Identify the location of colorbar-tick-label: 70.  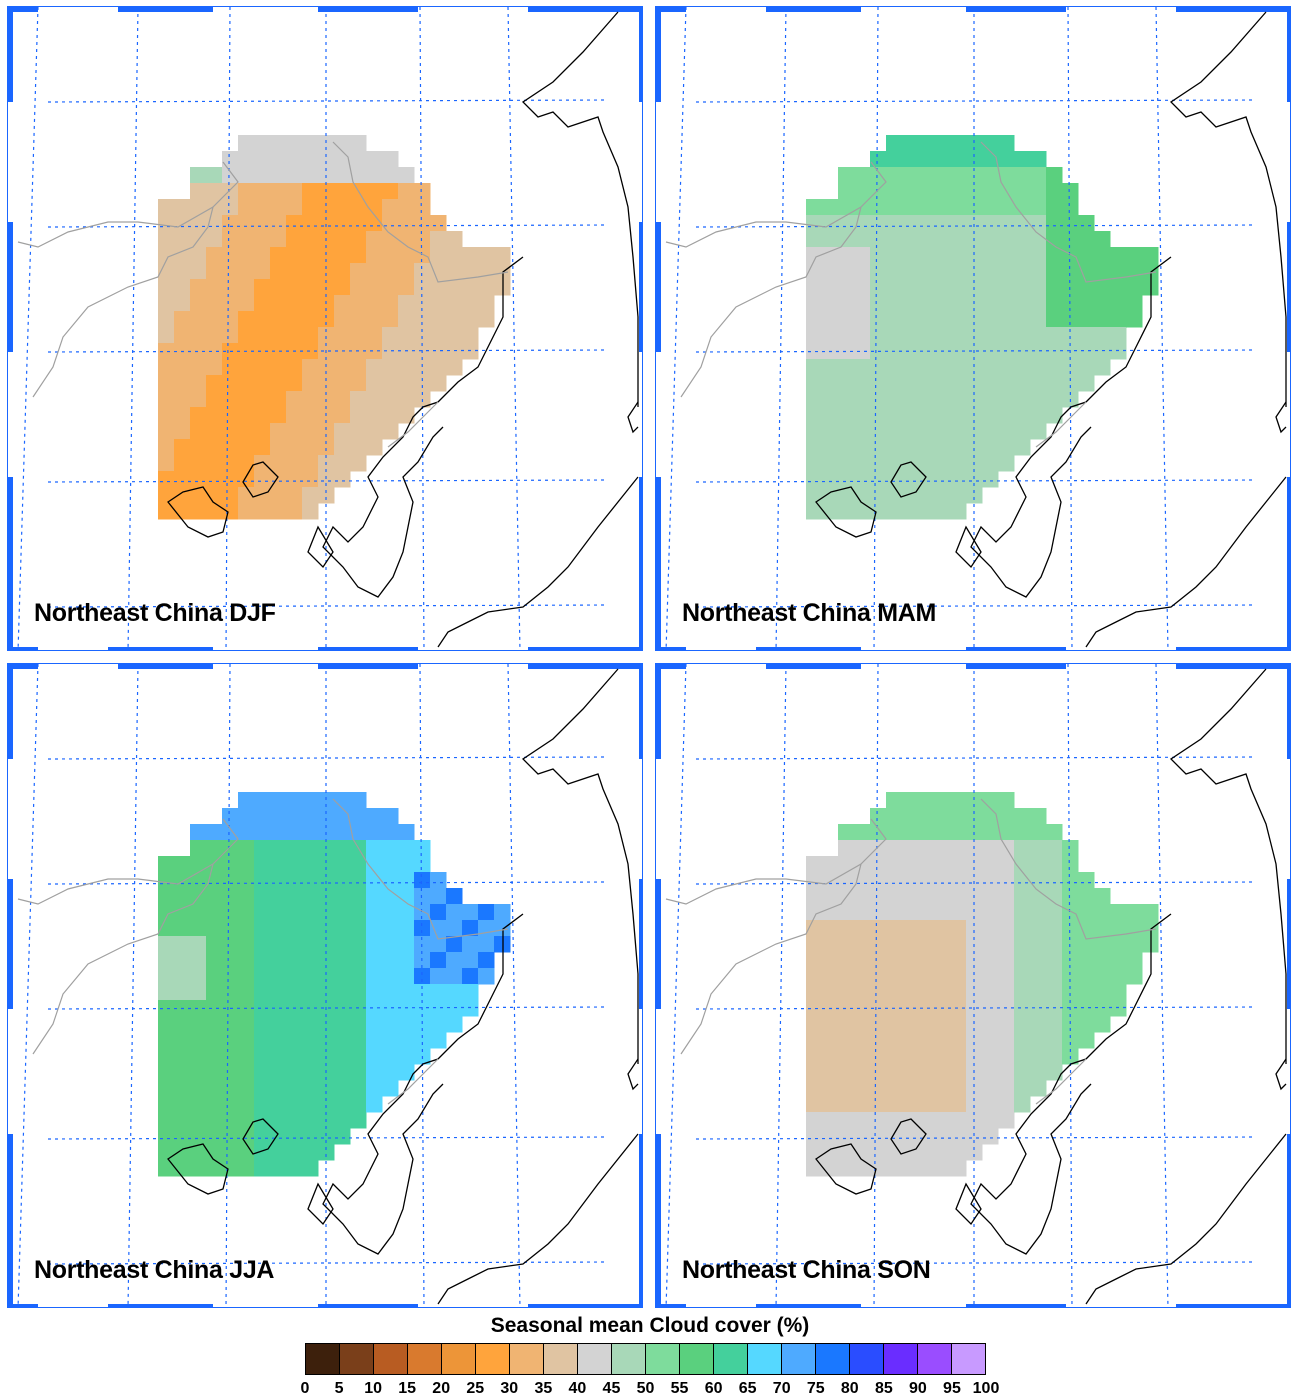
(781, 1388).